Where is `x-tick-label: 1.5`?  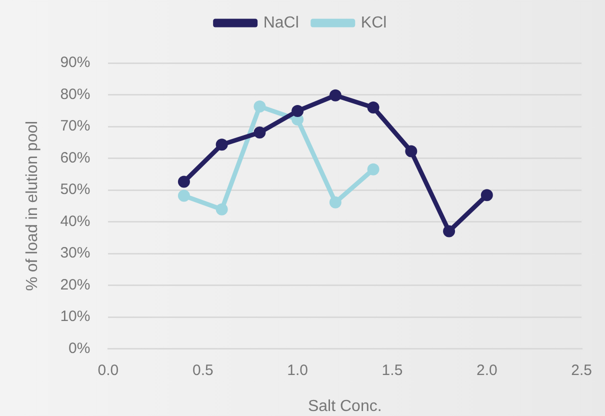
x-tick-label: 1.5 is located at coordinates (392, 370).